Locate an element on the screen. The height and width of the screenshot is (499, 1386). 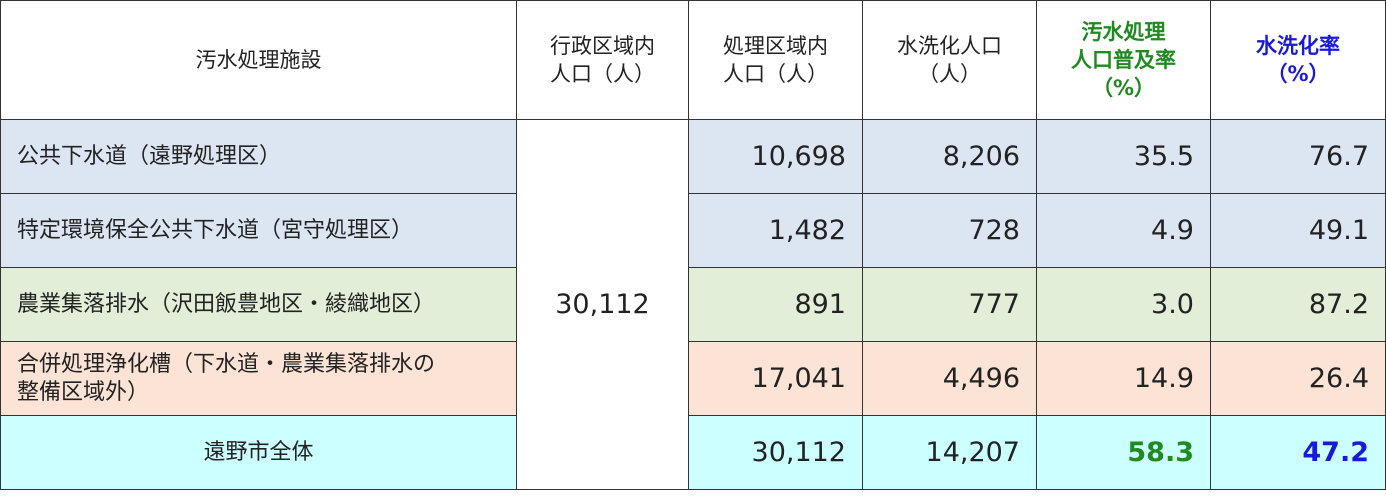
header-flush-population: 水洗化人口 （人） is located at coordinates (949, 60).